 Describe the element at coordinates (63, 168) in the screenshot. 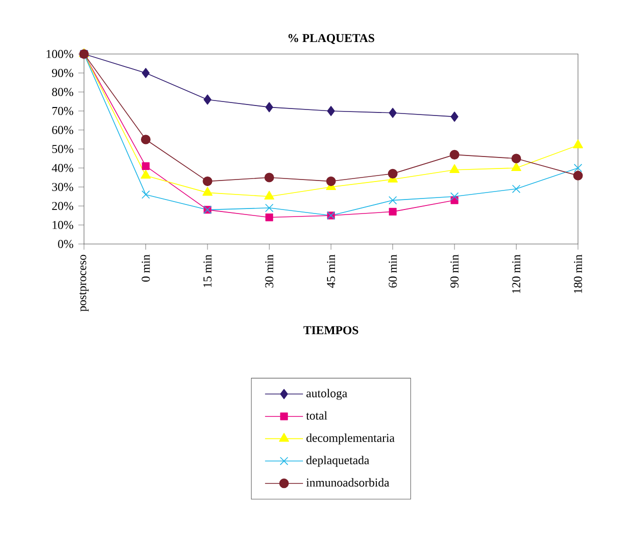

I see `y-tick-label: 40%` at that location.